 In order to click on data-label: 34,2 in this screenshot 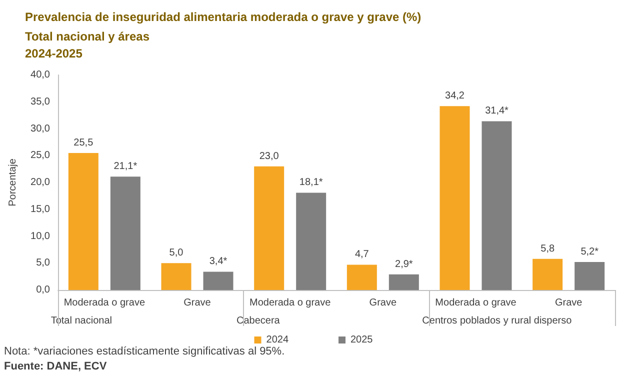, I will do `click(455, 96)`.